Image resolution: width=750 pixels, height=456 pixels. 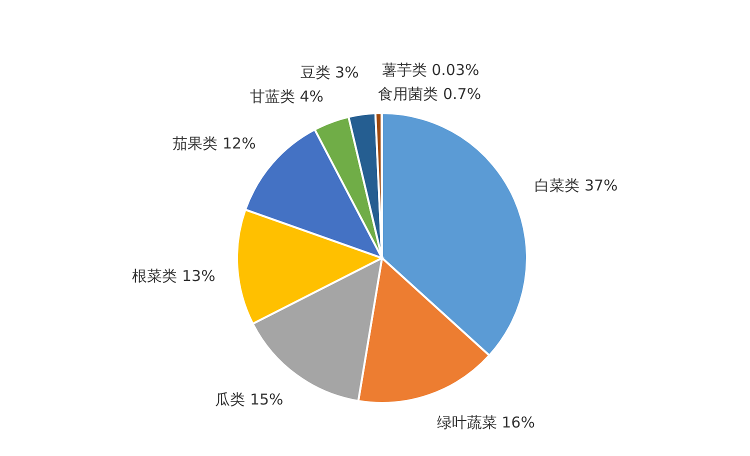 What do you see at coordinates (518, 423) in the screenshot?
I see `data-label: 16%` at bounding box center [518, 423].